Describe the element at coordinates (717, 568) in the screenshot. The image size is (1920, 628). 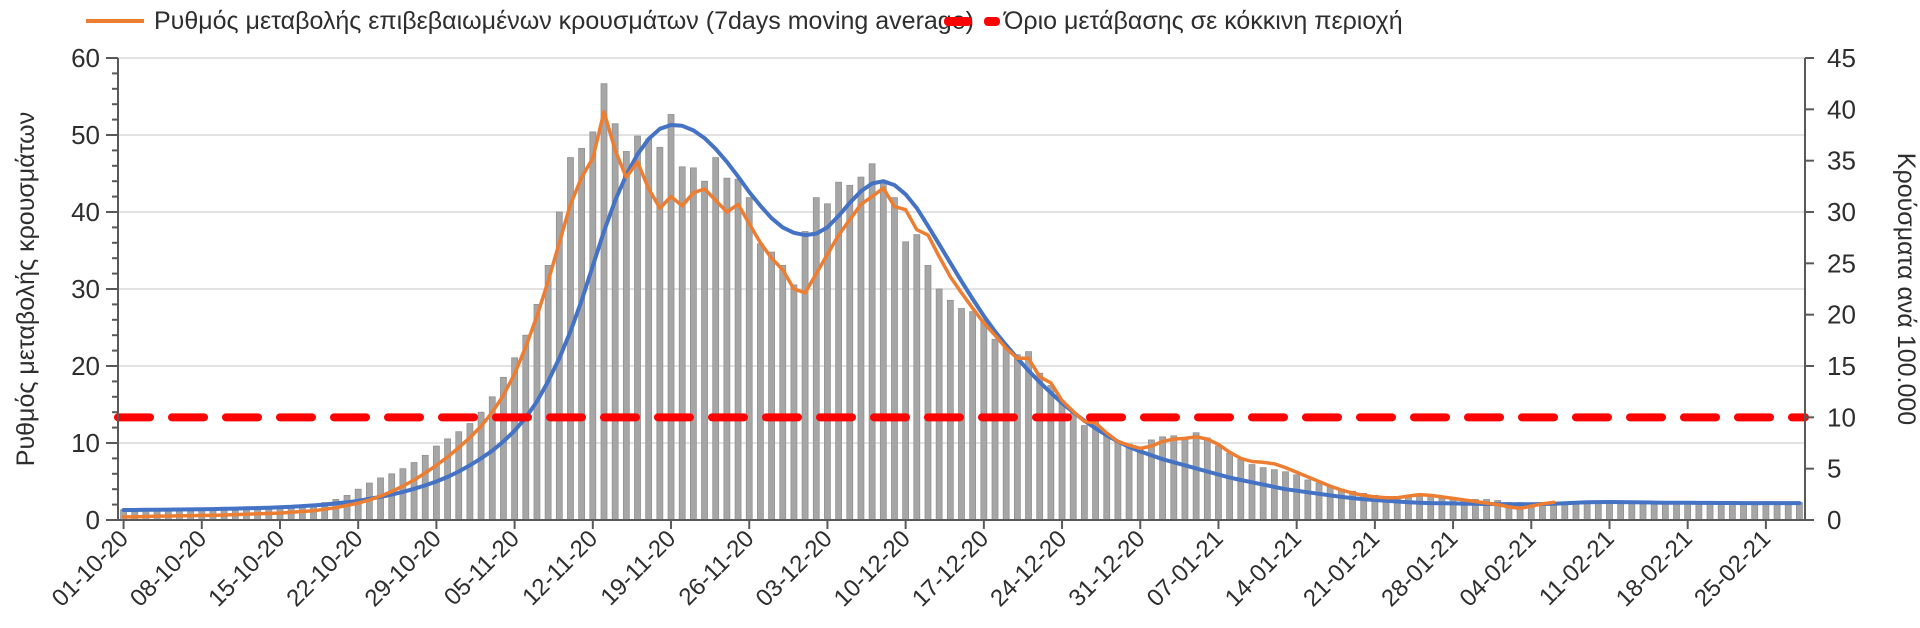
I see `x-tick-label: 26-11-20` at that location.